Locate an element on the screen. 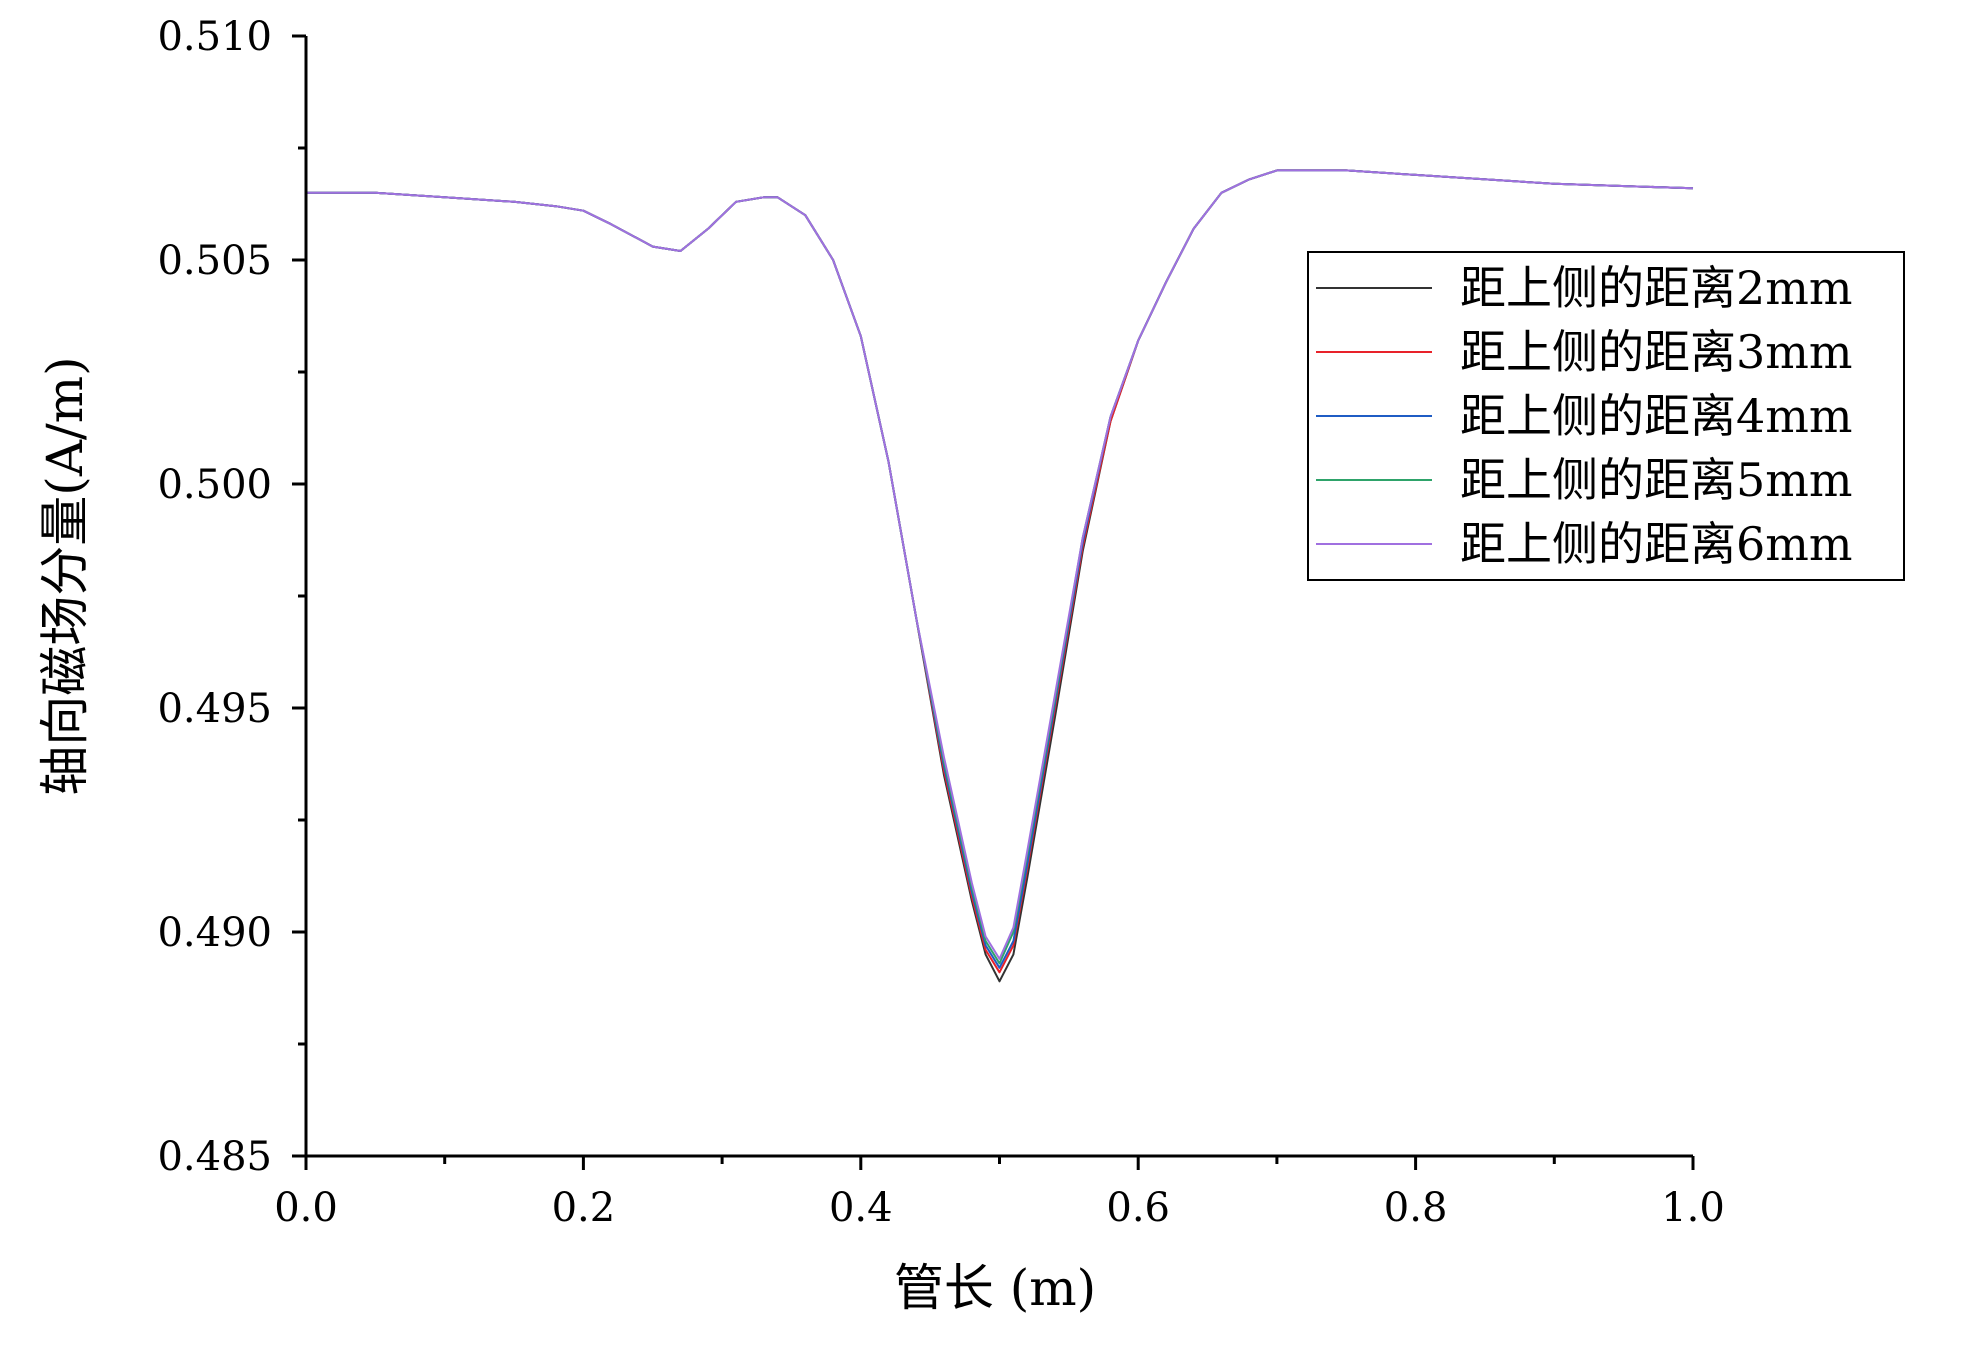 Image resolution: width=1976 pixels, height=1356 pixels. y-tick-label: 0.495 is located at coordinates (214, 709).